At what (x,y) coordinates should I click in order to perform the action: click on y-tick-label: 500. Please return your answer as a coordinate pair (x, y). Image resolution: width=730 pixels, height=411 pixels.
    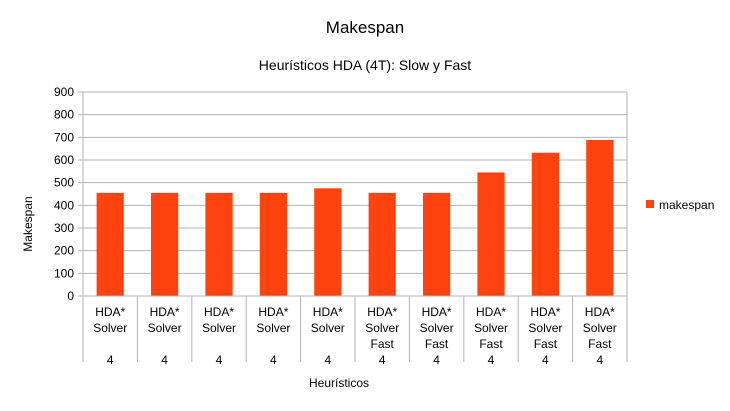
    Looking at the image, I should click on (64, 183).